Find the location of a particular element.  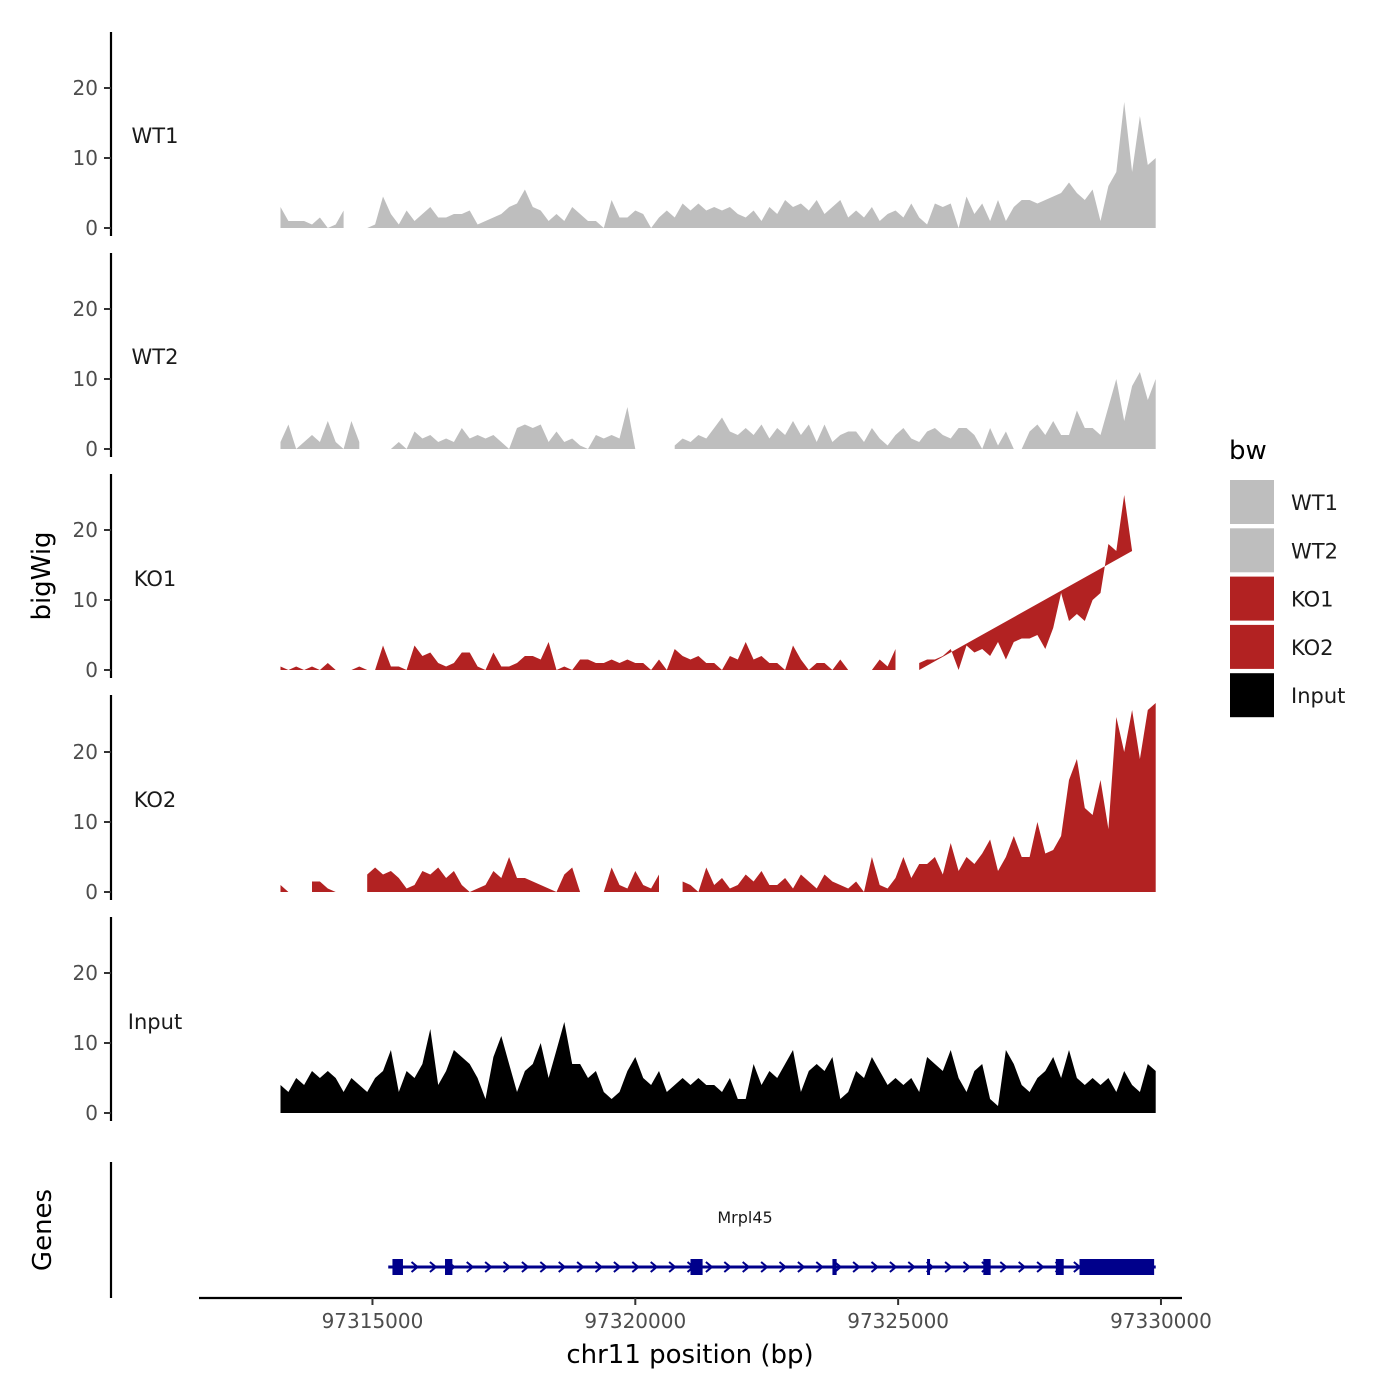

legend-key-ko1 is located at coordinates (1252, 598).